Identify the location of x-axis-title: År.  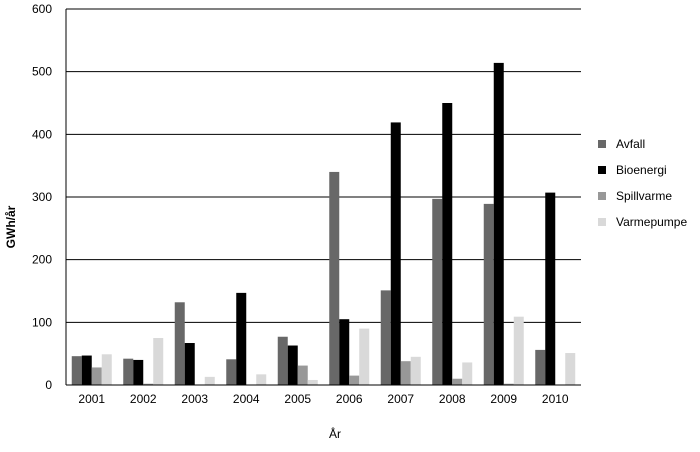
(335, 433).